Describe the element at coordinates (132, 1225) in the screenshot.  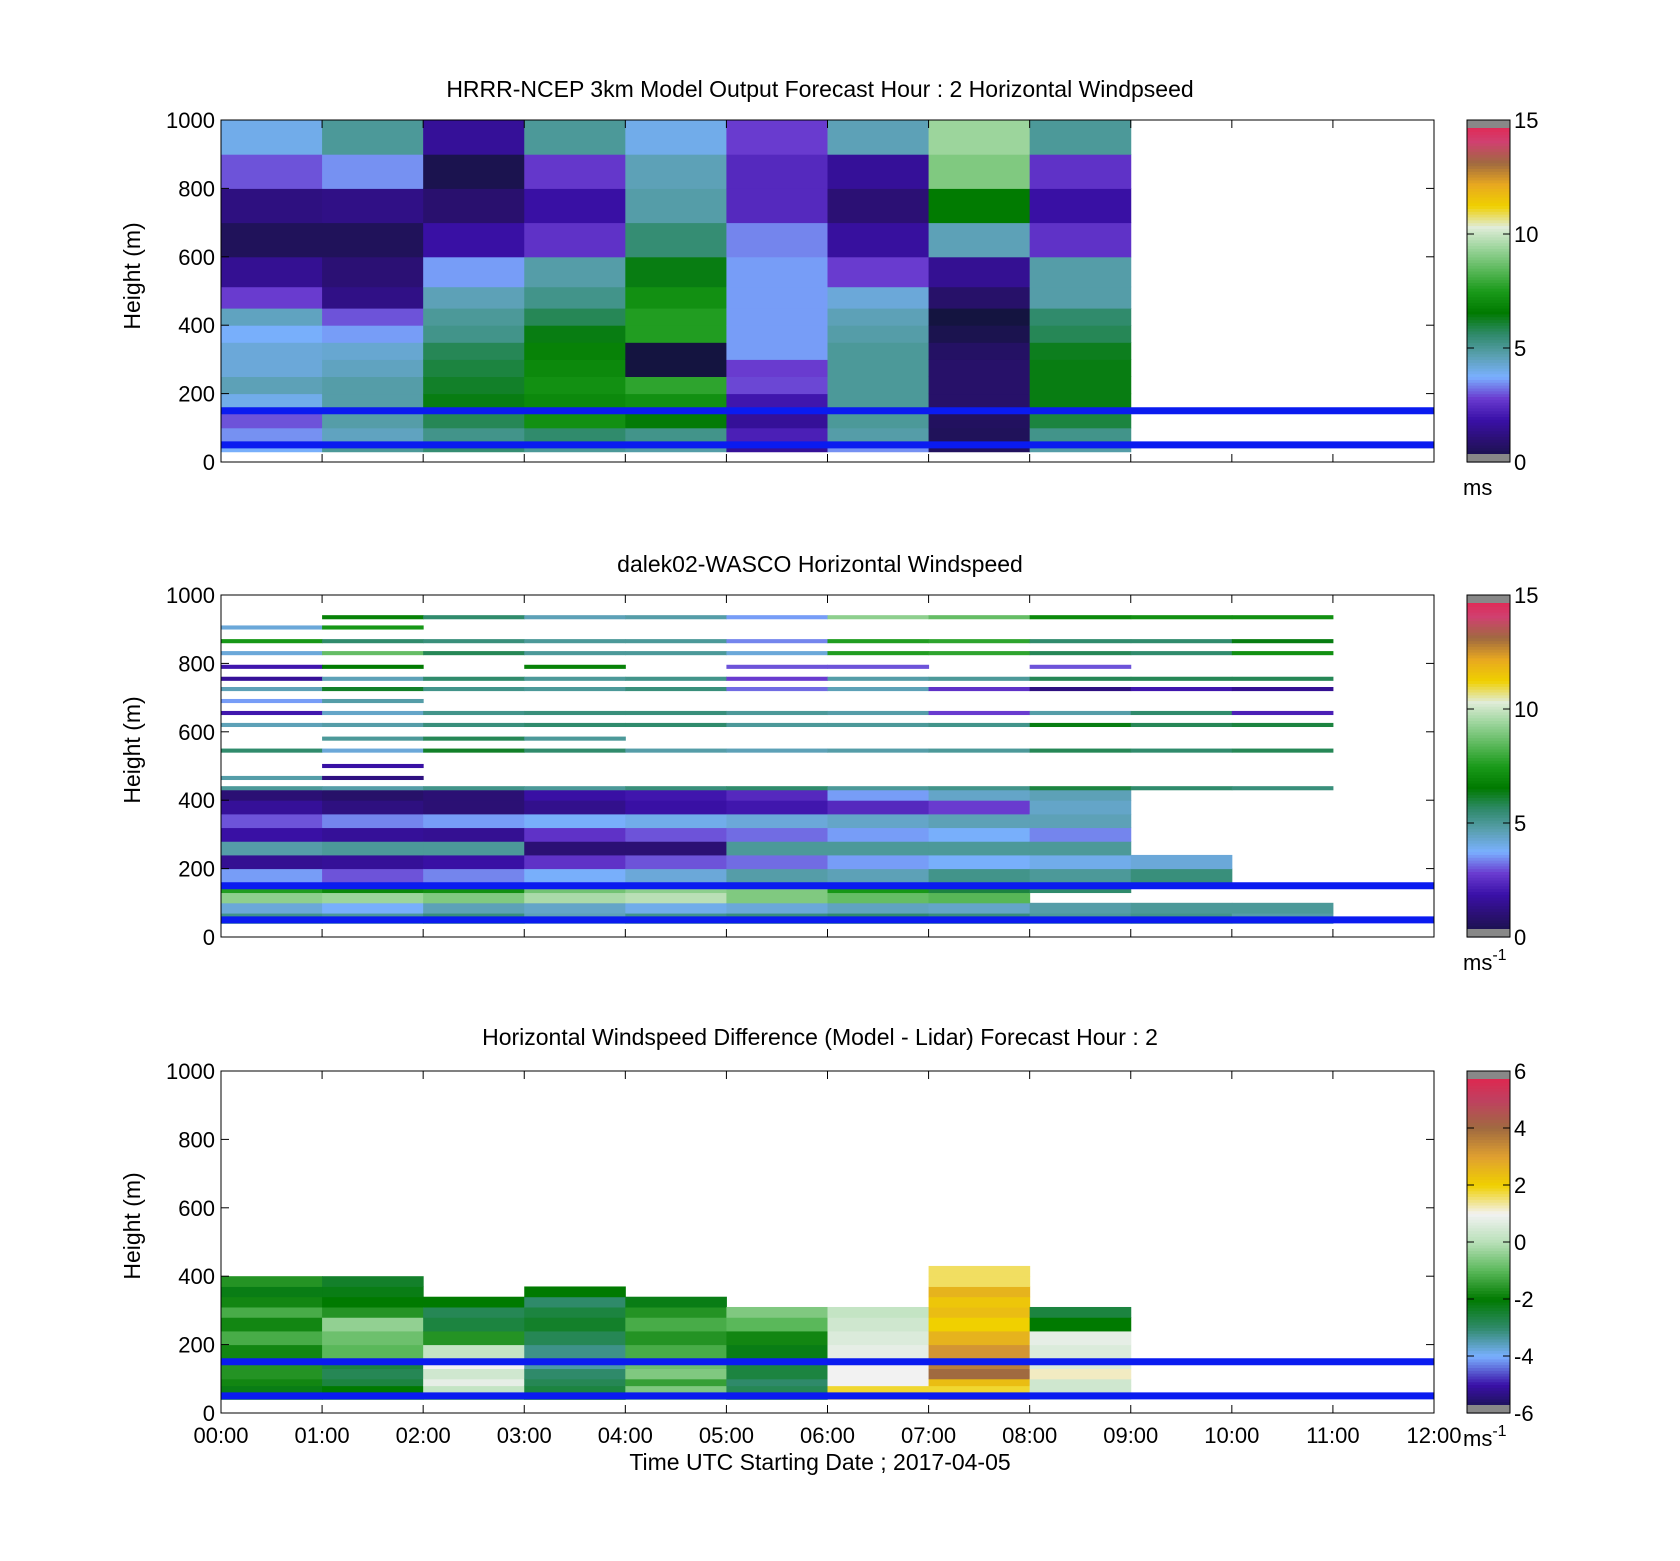
I see `y-axis-label: Height (m)` at that location.